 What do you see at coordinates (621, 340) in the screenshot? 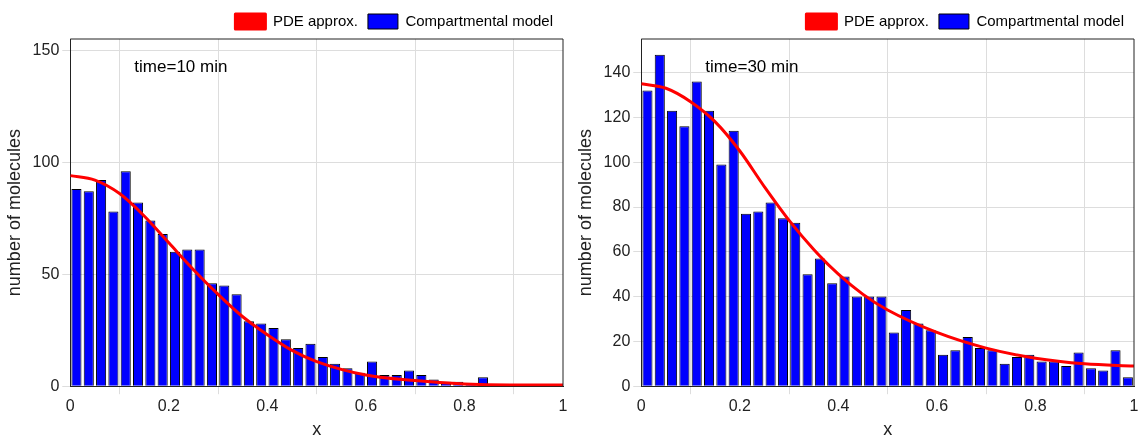
I see `y-tick-label: 20` at bounding box center [621, 340].